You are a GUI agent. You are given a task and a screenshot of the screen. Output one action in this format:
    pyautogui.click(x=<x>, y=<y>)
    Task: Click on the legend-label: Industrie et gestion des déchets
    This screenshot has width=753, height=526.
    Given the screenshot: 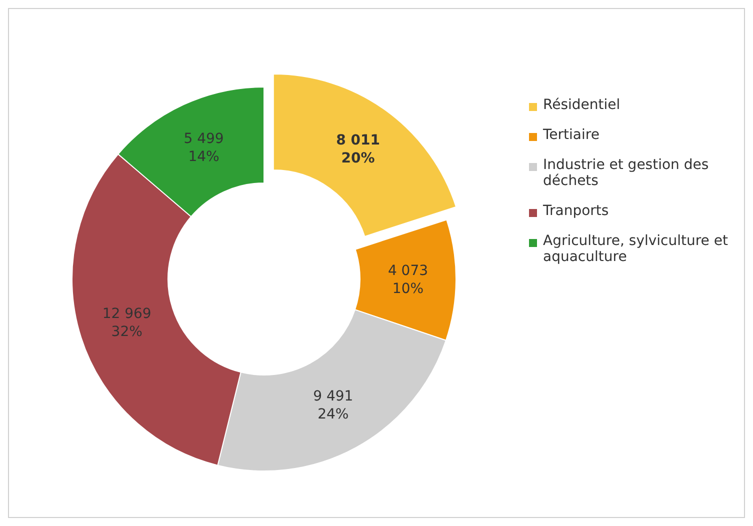 What is the action you would take?
    pyautogui.click(x=626, y=173)
    